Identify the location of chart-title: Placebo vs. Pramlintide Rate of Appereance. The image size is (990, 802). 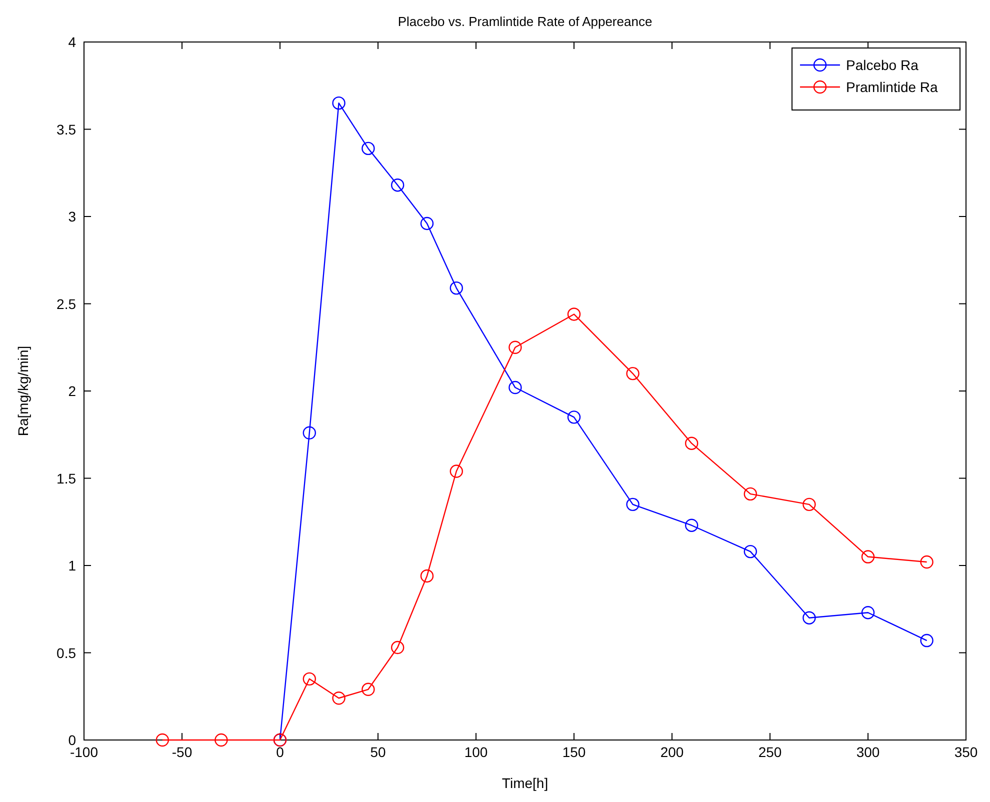
(525, 21).